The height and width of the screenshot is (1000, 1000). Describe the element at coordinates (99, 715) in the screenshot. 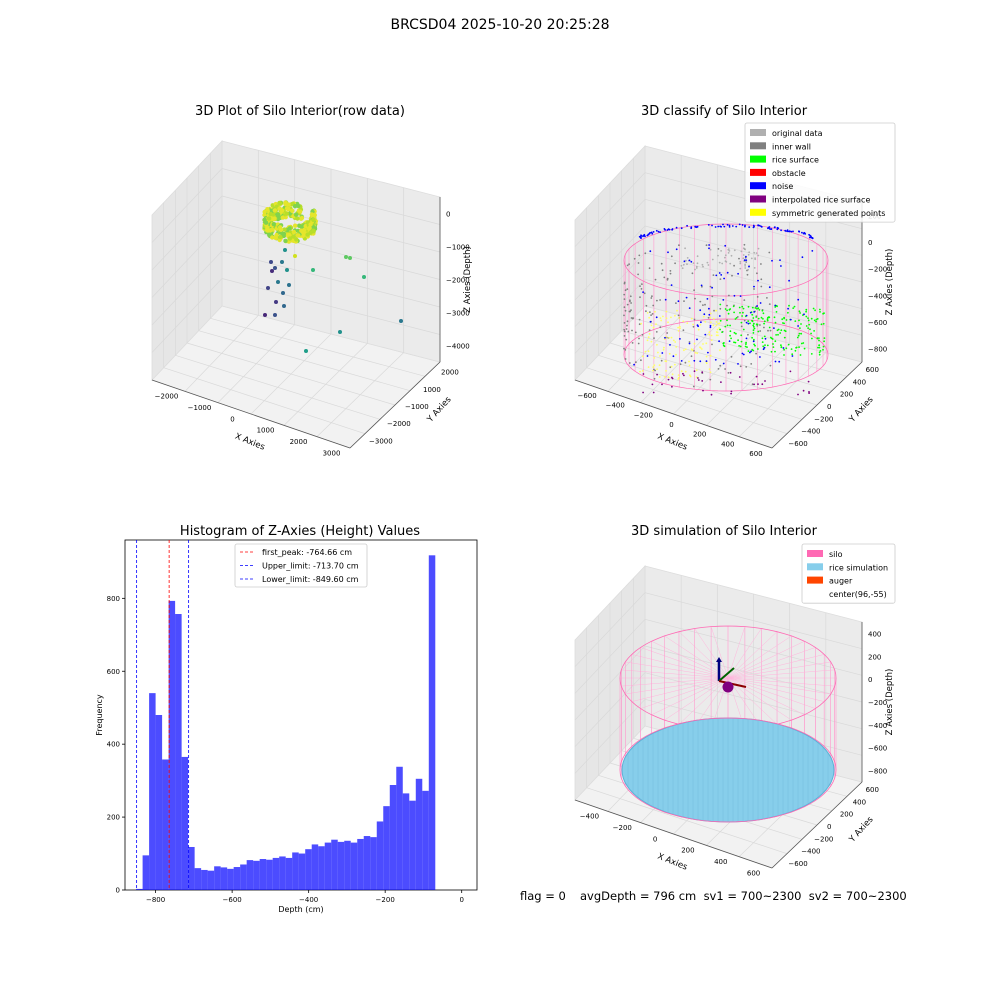

I see `hist-yaxis-label: Frequency` at that location.